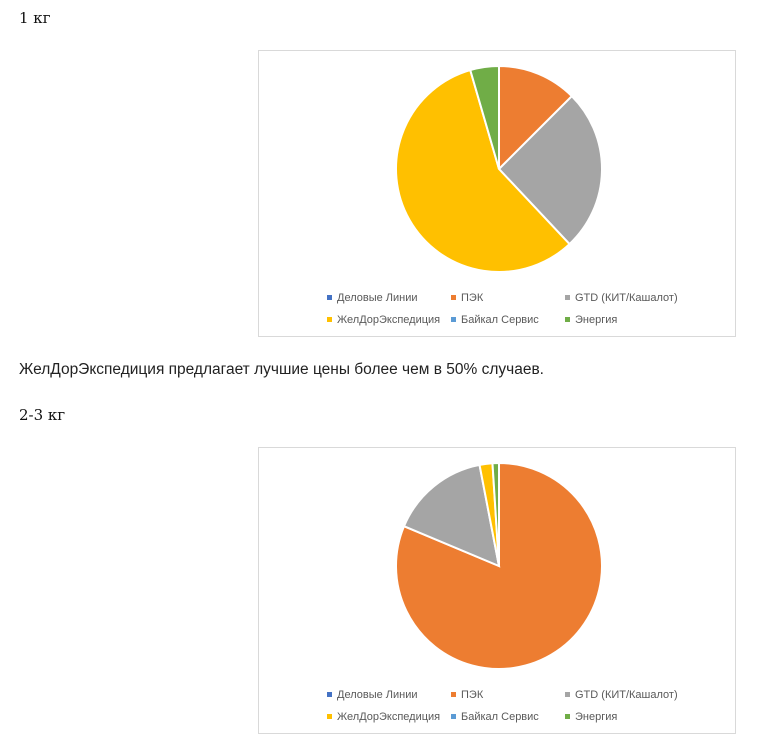 The width and height of the screenshot is (763, 751). I want to click on section-heading-1kg: 1 кг, so click(35, 18).